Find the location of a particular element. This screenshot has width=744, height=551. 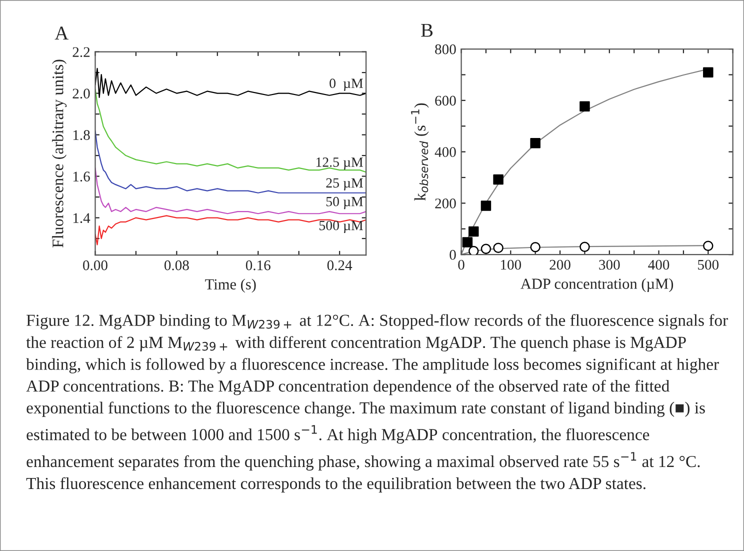

x-tick-label: 0.24 is located at coordinates (339, 265).